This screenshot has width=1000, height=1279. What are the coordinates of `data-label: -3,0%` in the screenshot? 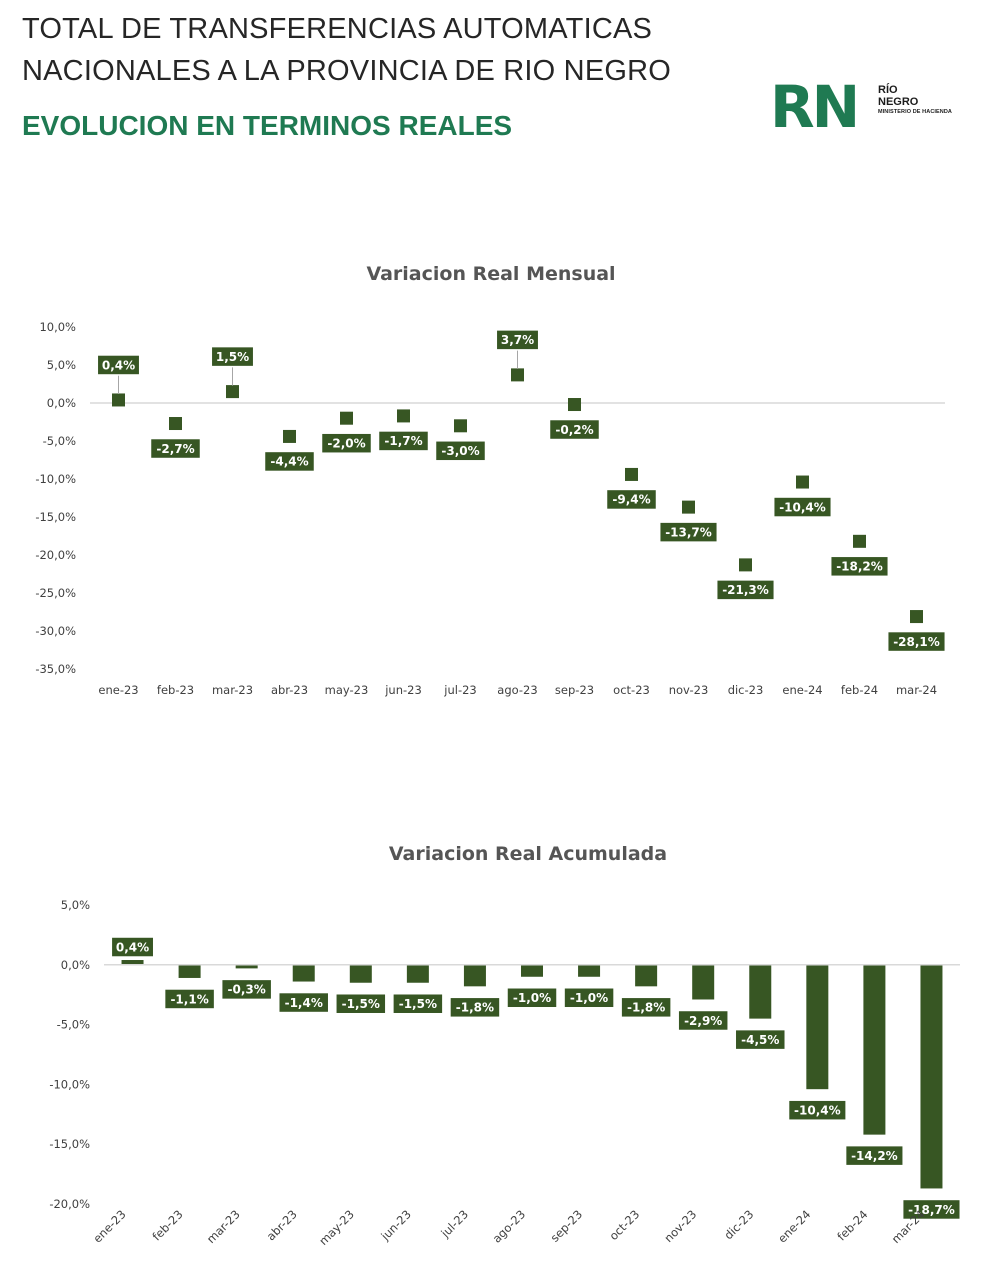 It's located at (460, 451).